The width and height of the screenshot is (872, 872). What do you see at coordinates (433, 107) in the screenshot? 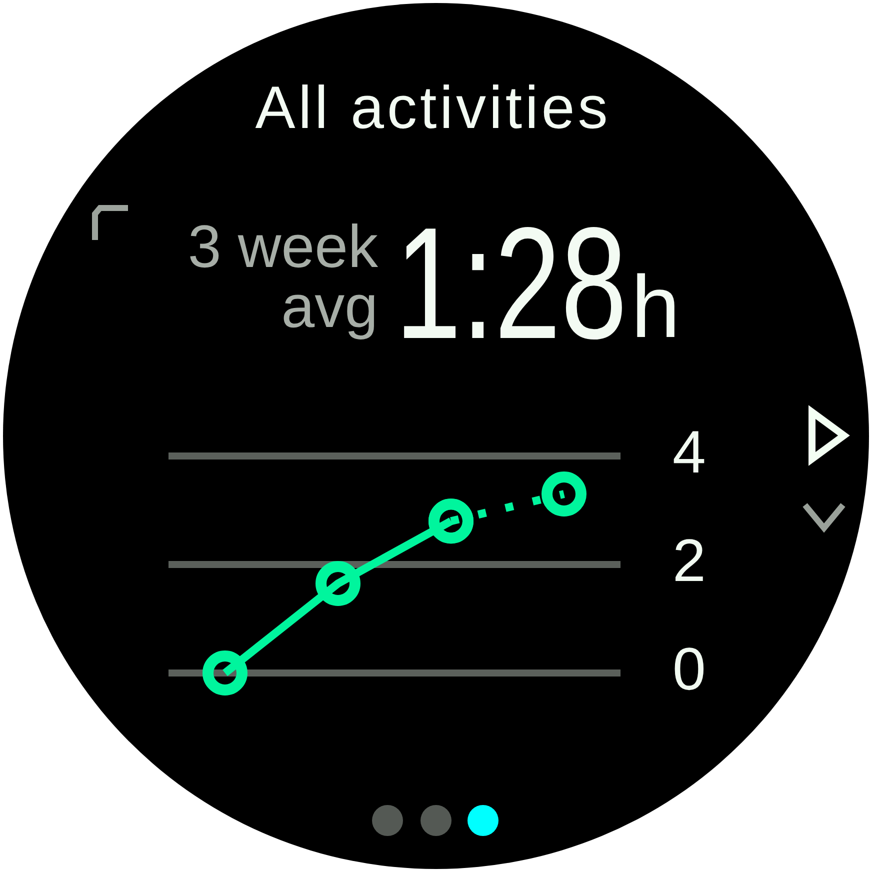
I see `chart-title: All activities` at bounding box center [433, 107].